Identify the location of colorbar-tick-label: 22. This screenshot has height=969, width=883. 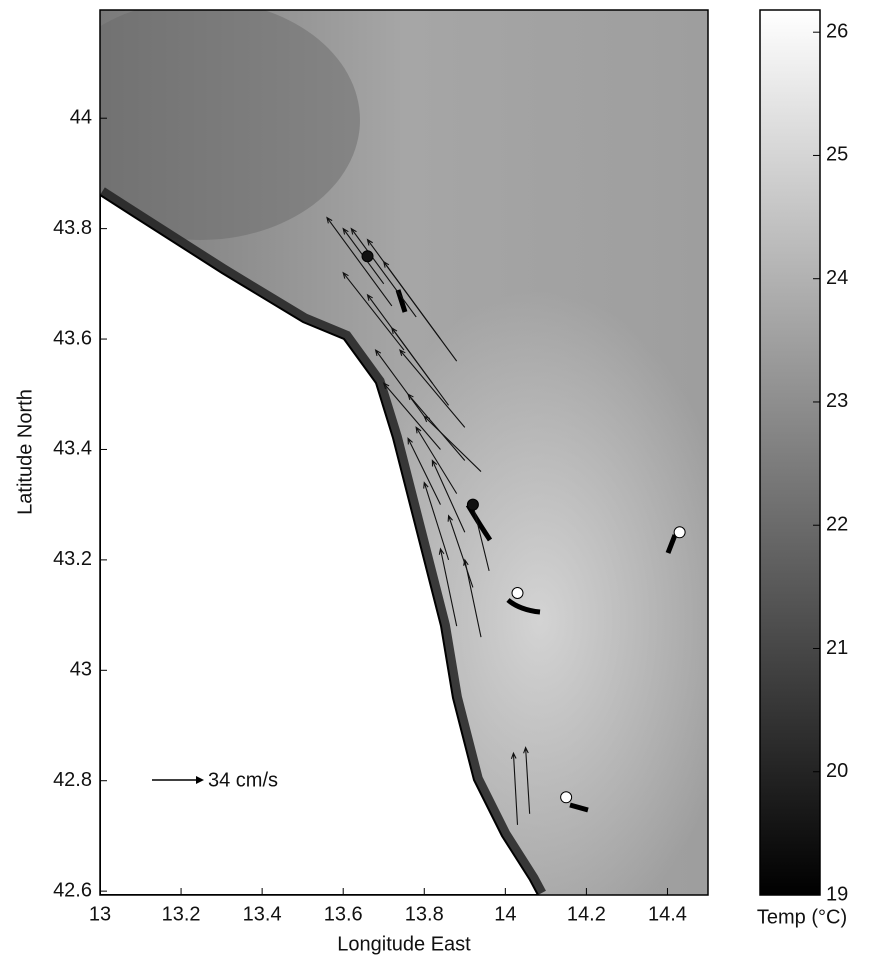
(837, 525).